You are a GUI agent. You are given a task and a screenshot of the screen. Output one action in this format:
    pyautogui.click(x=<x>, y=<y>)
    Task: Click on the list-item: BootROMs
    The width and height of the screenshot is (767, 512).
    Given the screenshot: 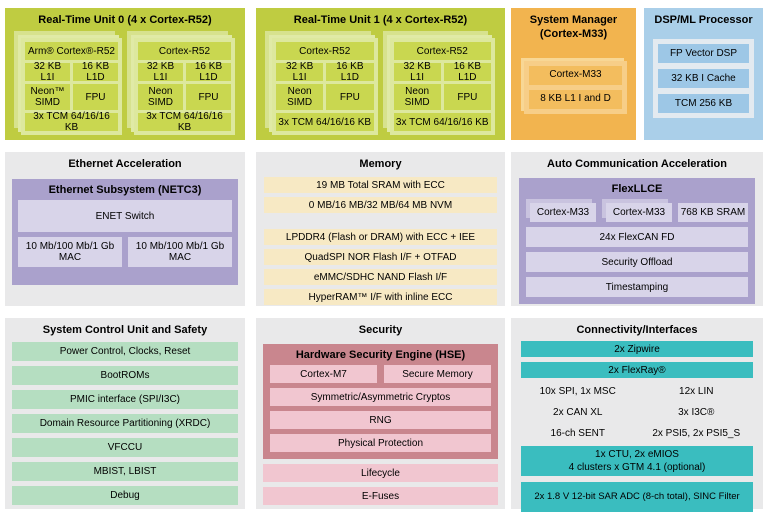 What is the action you would take?
    pyautogui.click(x=125, y=376)
    